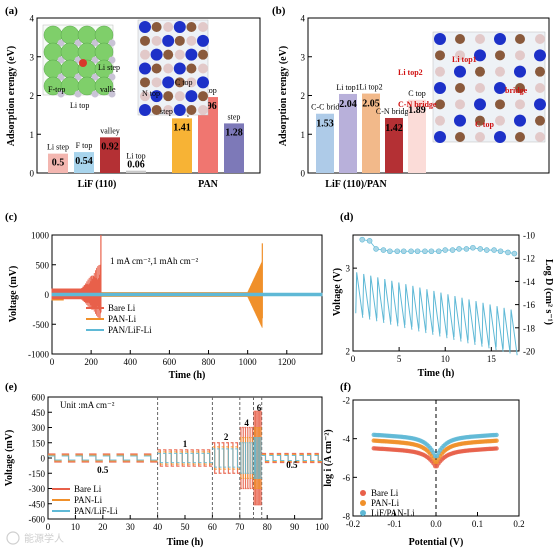 The width and height of the screenshot is (554, 549). Describe the element at coordinates (151, 93) in the screenshot. I see `inset-site-label: N top` at that location.